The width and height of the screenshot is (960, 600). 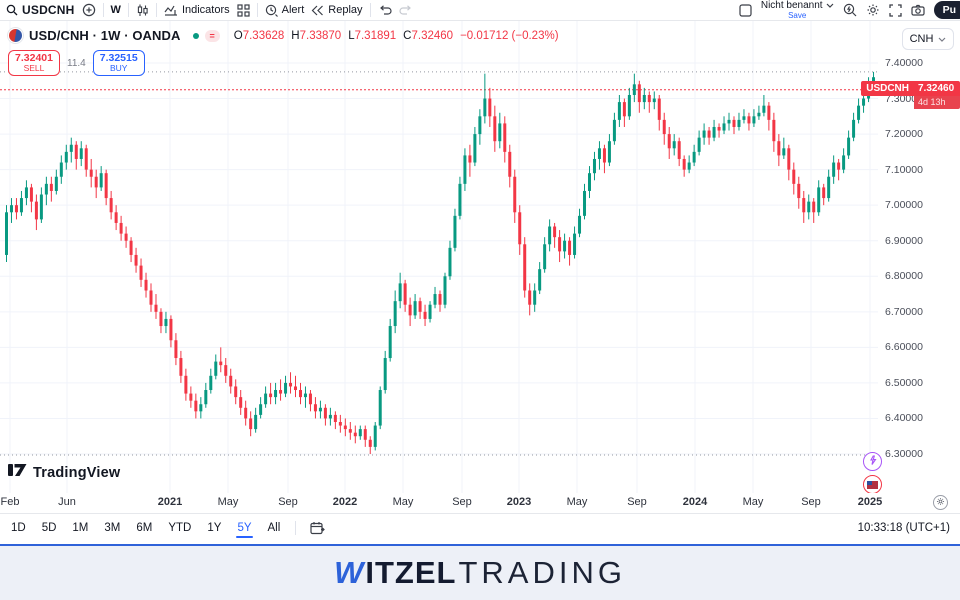 I want to click on search-icon, so click(x=12, y=10).